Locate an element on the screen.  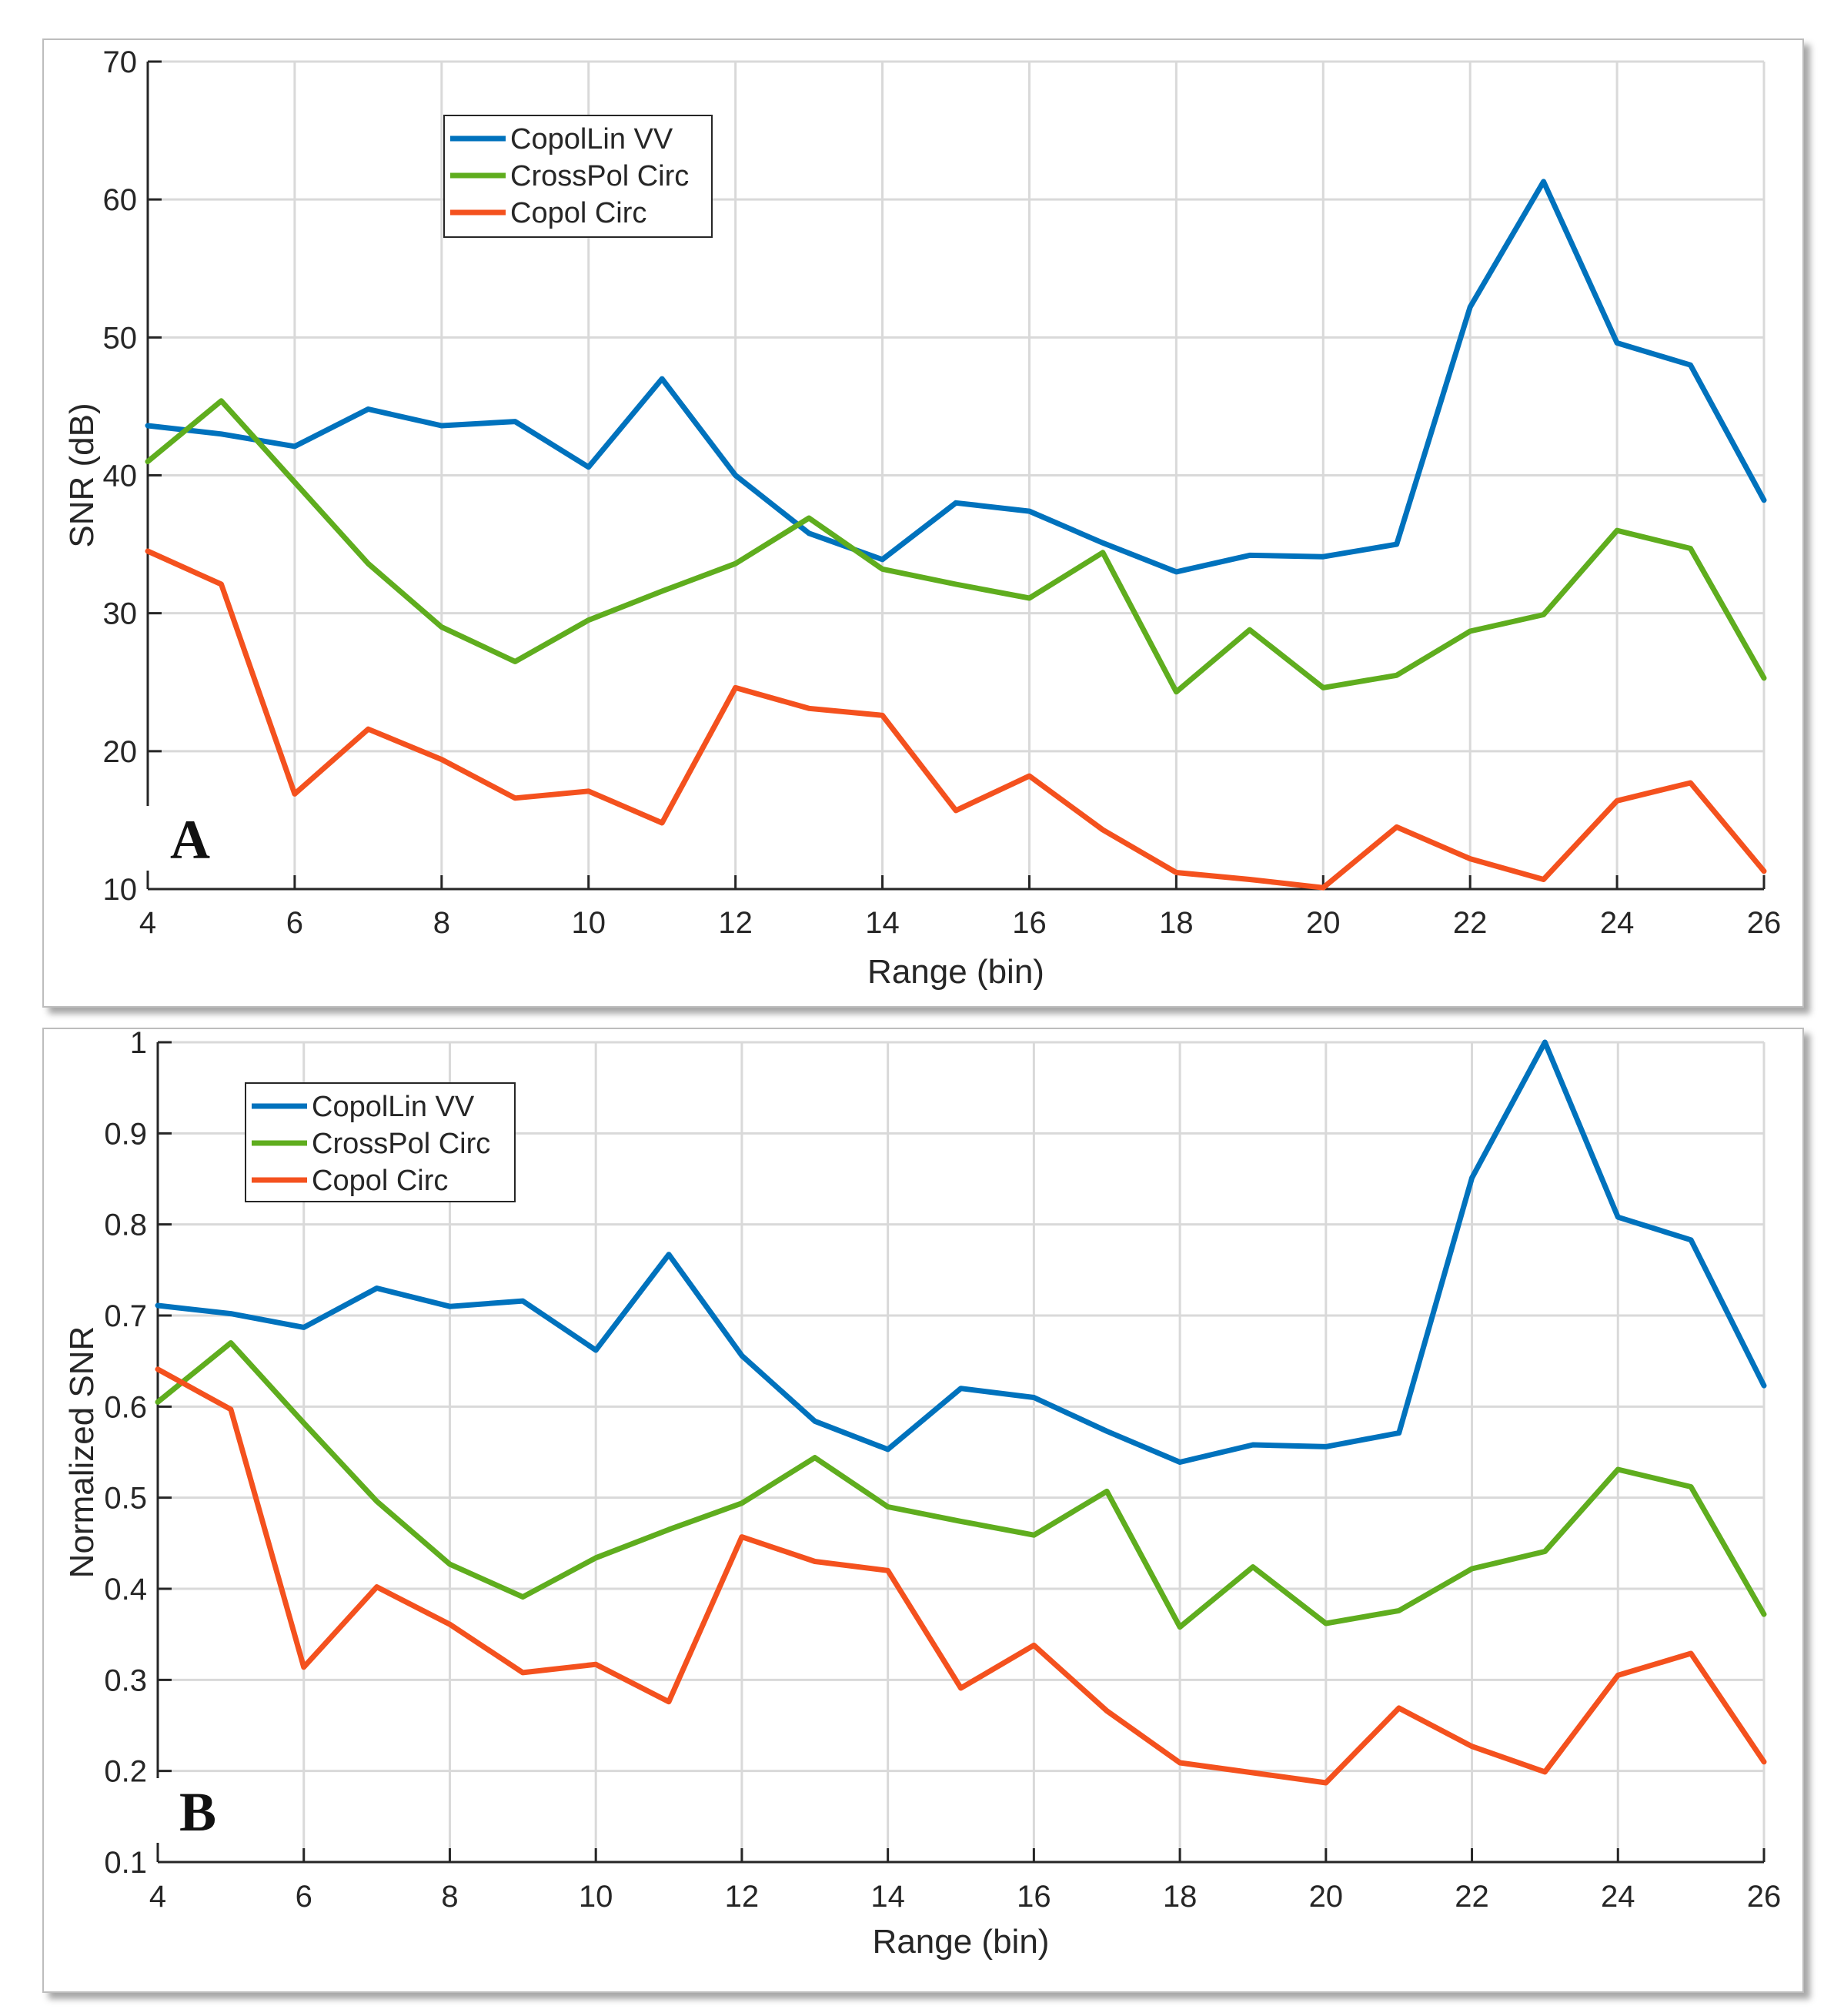
x-tick-label-b: 22 is located at coordinates (1472, 1897).